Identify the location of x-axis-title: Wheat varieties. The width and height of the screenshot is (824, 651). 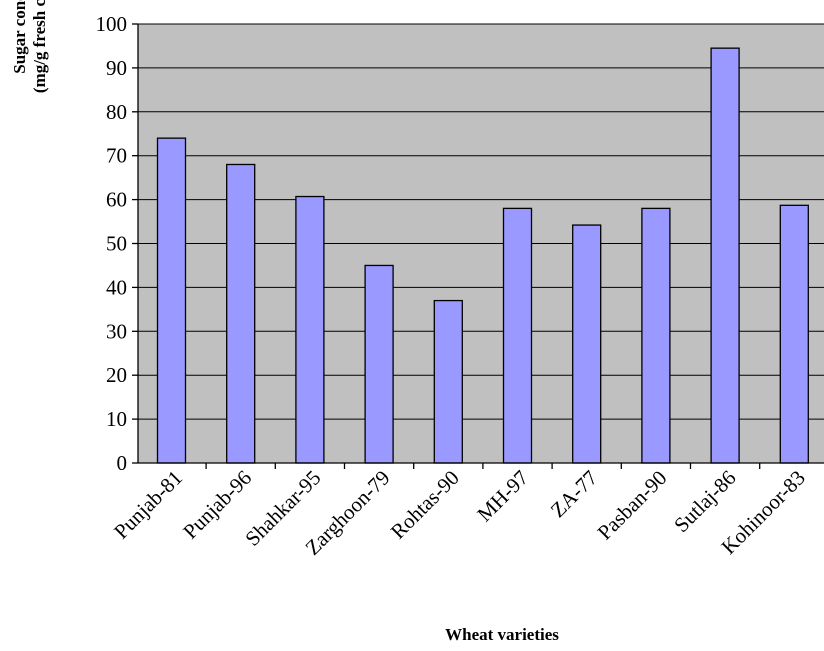
(502, 634).